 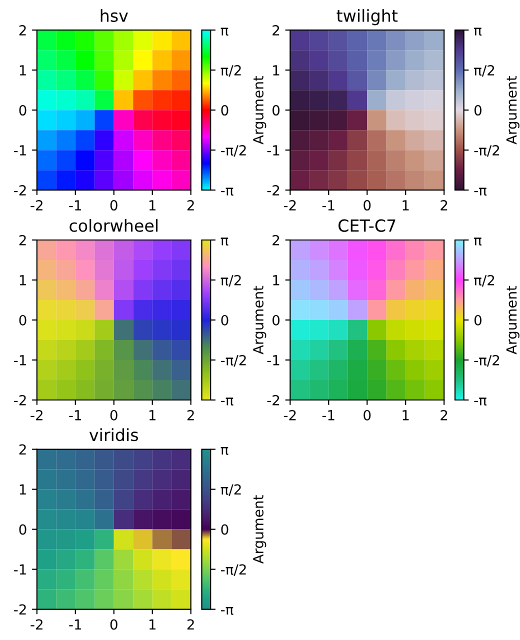 I want to click on chart-title: colorwheel, so click(x=114, y=225).